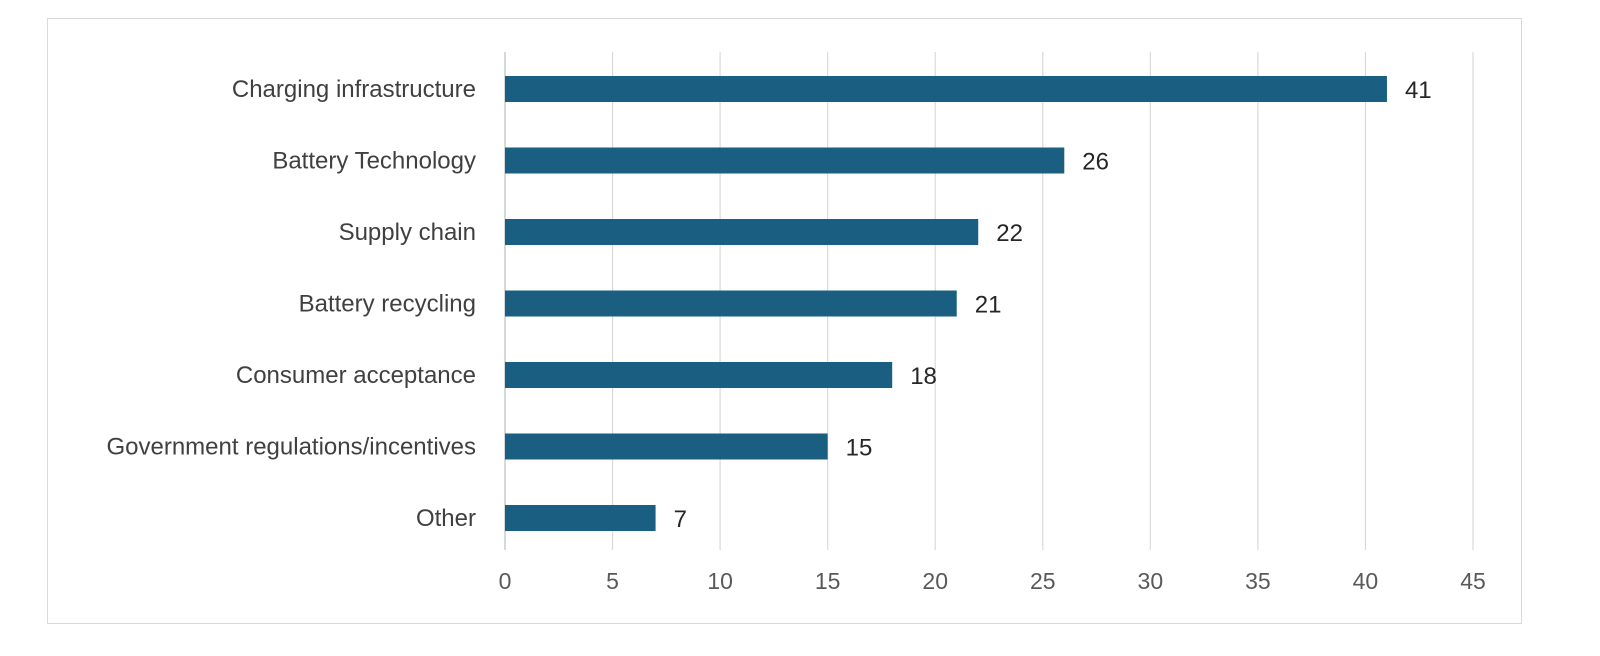 The height and width of the screenshot is (656, 1600). Describe the element at coordinates (1366, 581) in the screenshot. I see `x-tick-label: 40` at that location.